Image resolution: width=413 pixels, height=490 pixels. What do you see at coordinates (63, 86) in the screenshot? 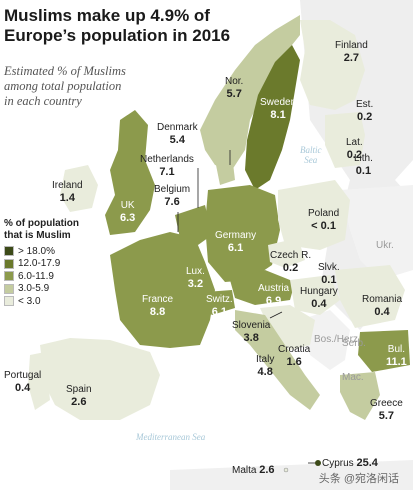
I see `subtitle-line-2: among total population` at bounding box center [63, 86].